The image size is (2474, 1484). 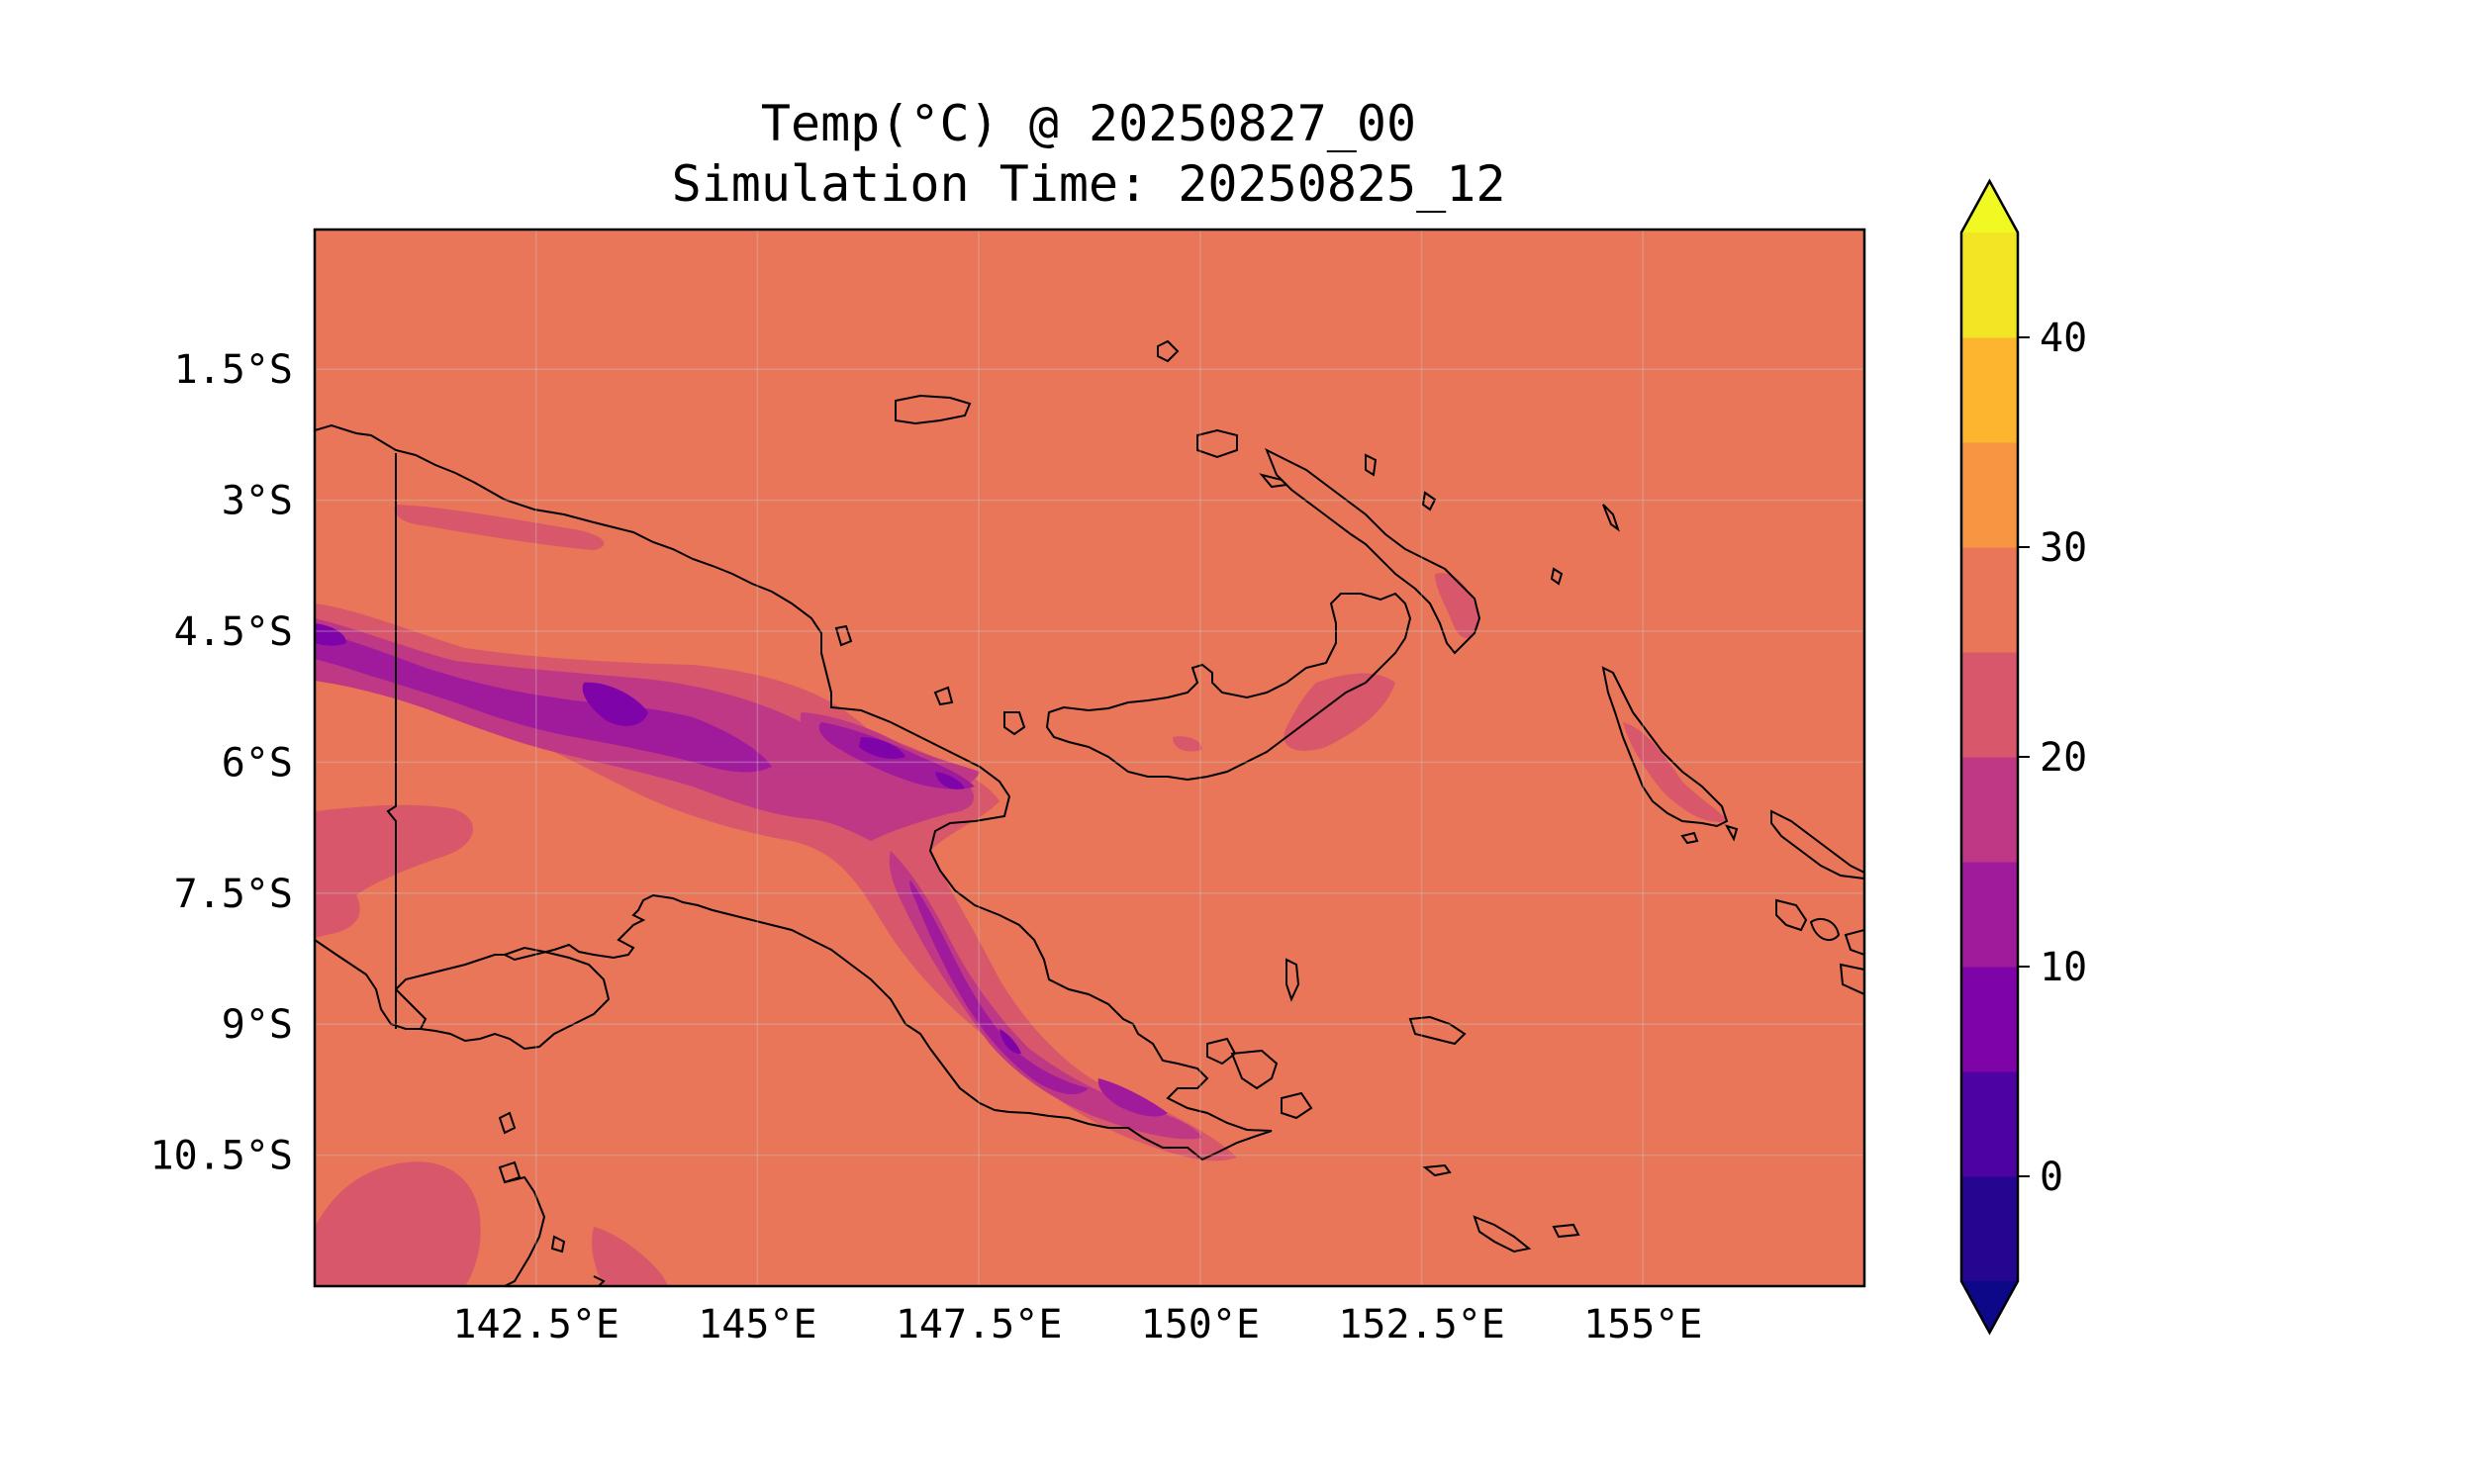 What do you see at coordinates (757, 1324) in the screenshot?
I see `x-tick-label: 145°E` at bounding box center [757, 1324].